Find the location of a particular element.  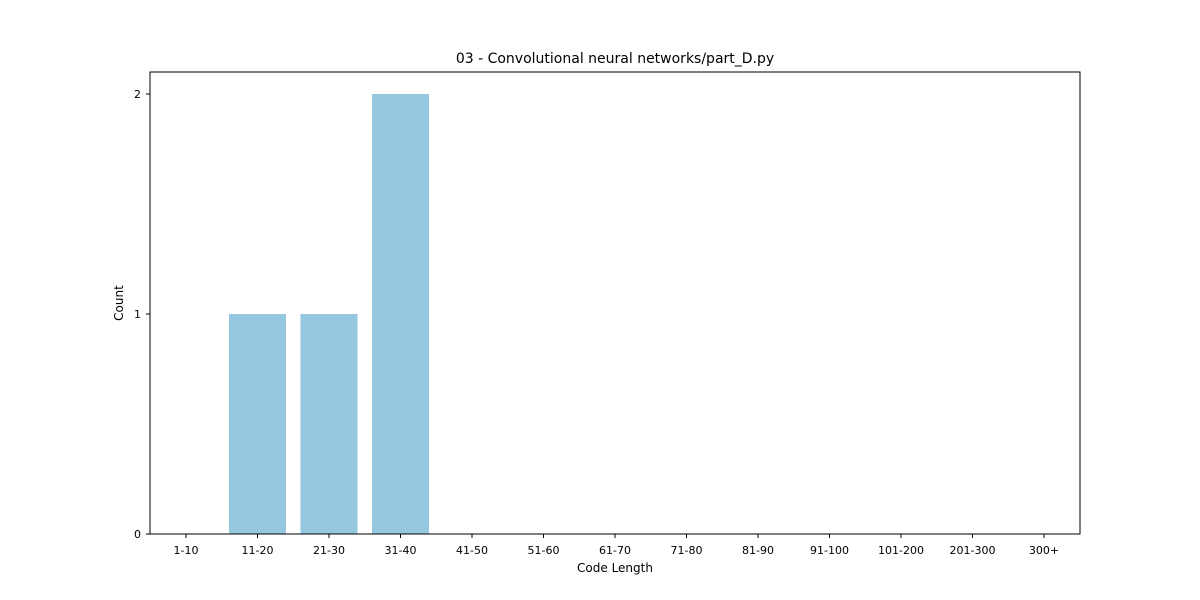

y-tick-label: 2 is located at coordinates (137, 94).